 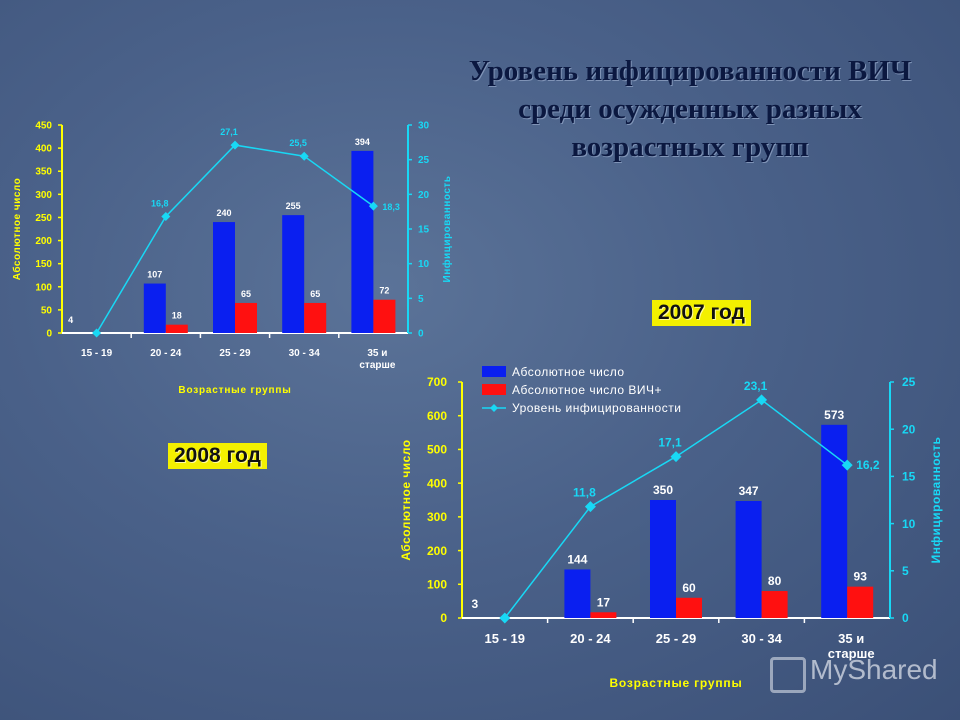 I want to click on chart2-bar-hiv-label: 93, so click(x=861, y=577).